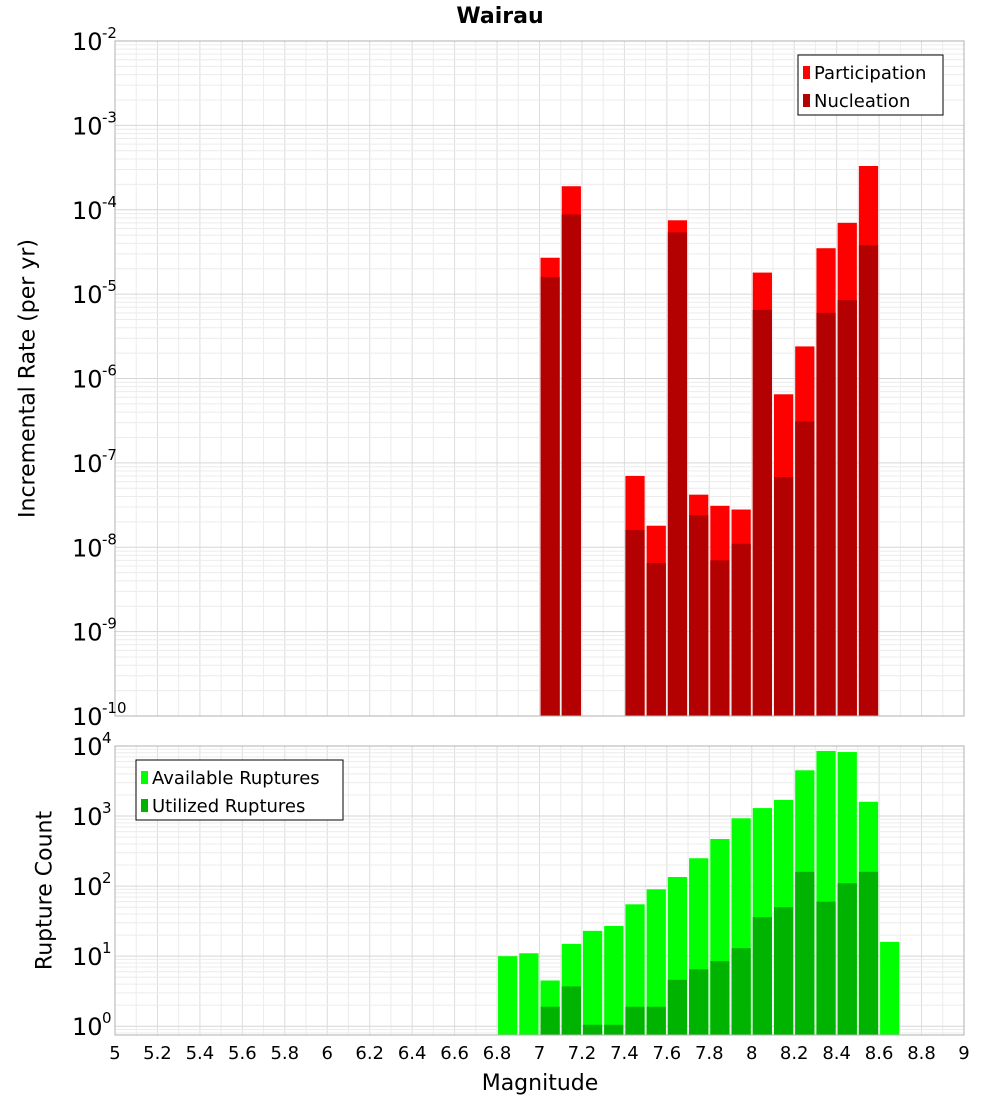 The height and width of the screenshot is (1100, 1000). I want to click on x-tick-label: 6, so click(327, 1053).